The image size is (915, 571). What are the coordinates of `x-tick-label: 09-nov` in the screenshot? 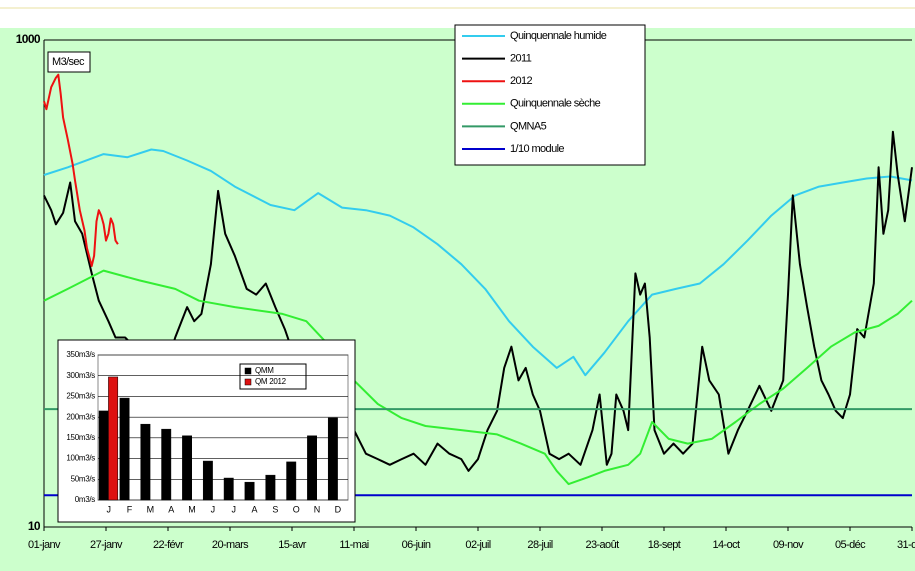 It's located at (788, 545).